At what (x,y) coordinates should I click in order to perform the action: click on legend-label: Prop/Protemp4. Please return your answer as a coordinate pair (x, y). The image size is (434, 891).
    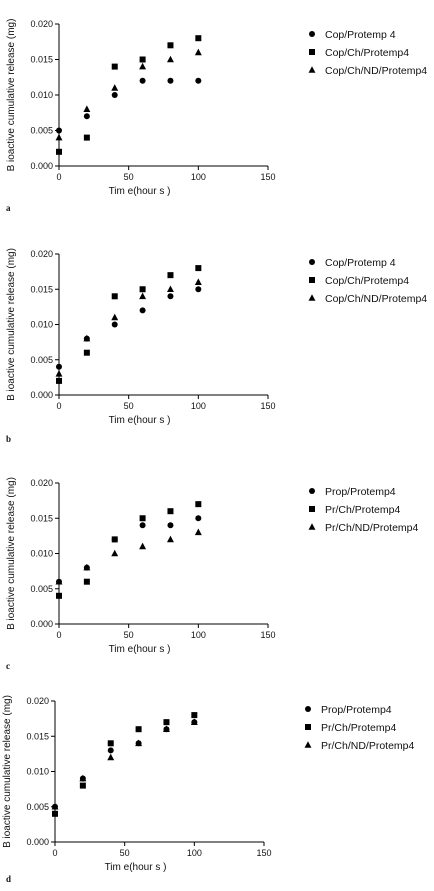
    Looking at the image, I should click on (356, 710).